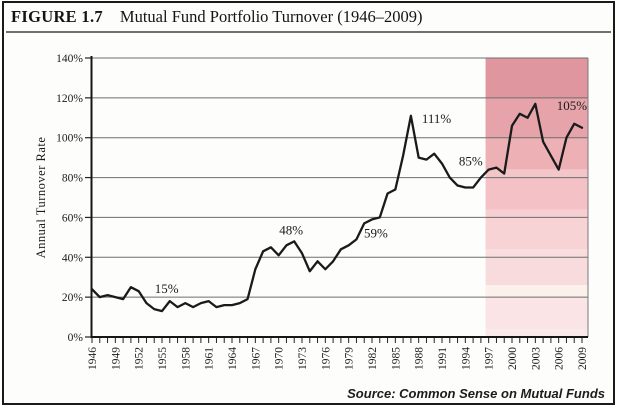 This screenshot has width=621, height=416. What do you see at coordinates (583, 358) in the screenshot?
I see `x-tick-label: 2009` at bounding box center [583, 358].